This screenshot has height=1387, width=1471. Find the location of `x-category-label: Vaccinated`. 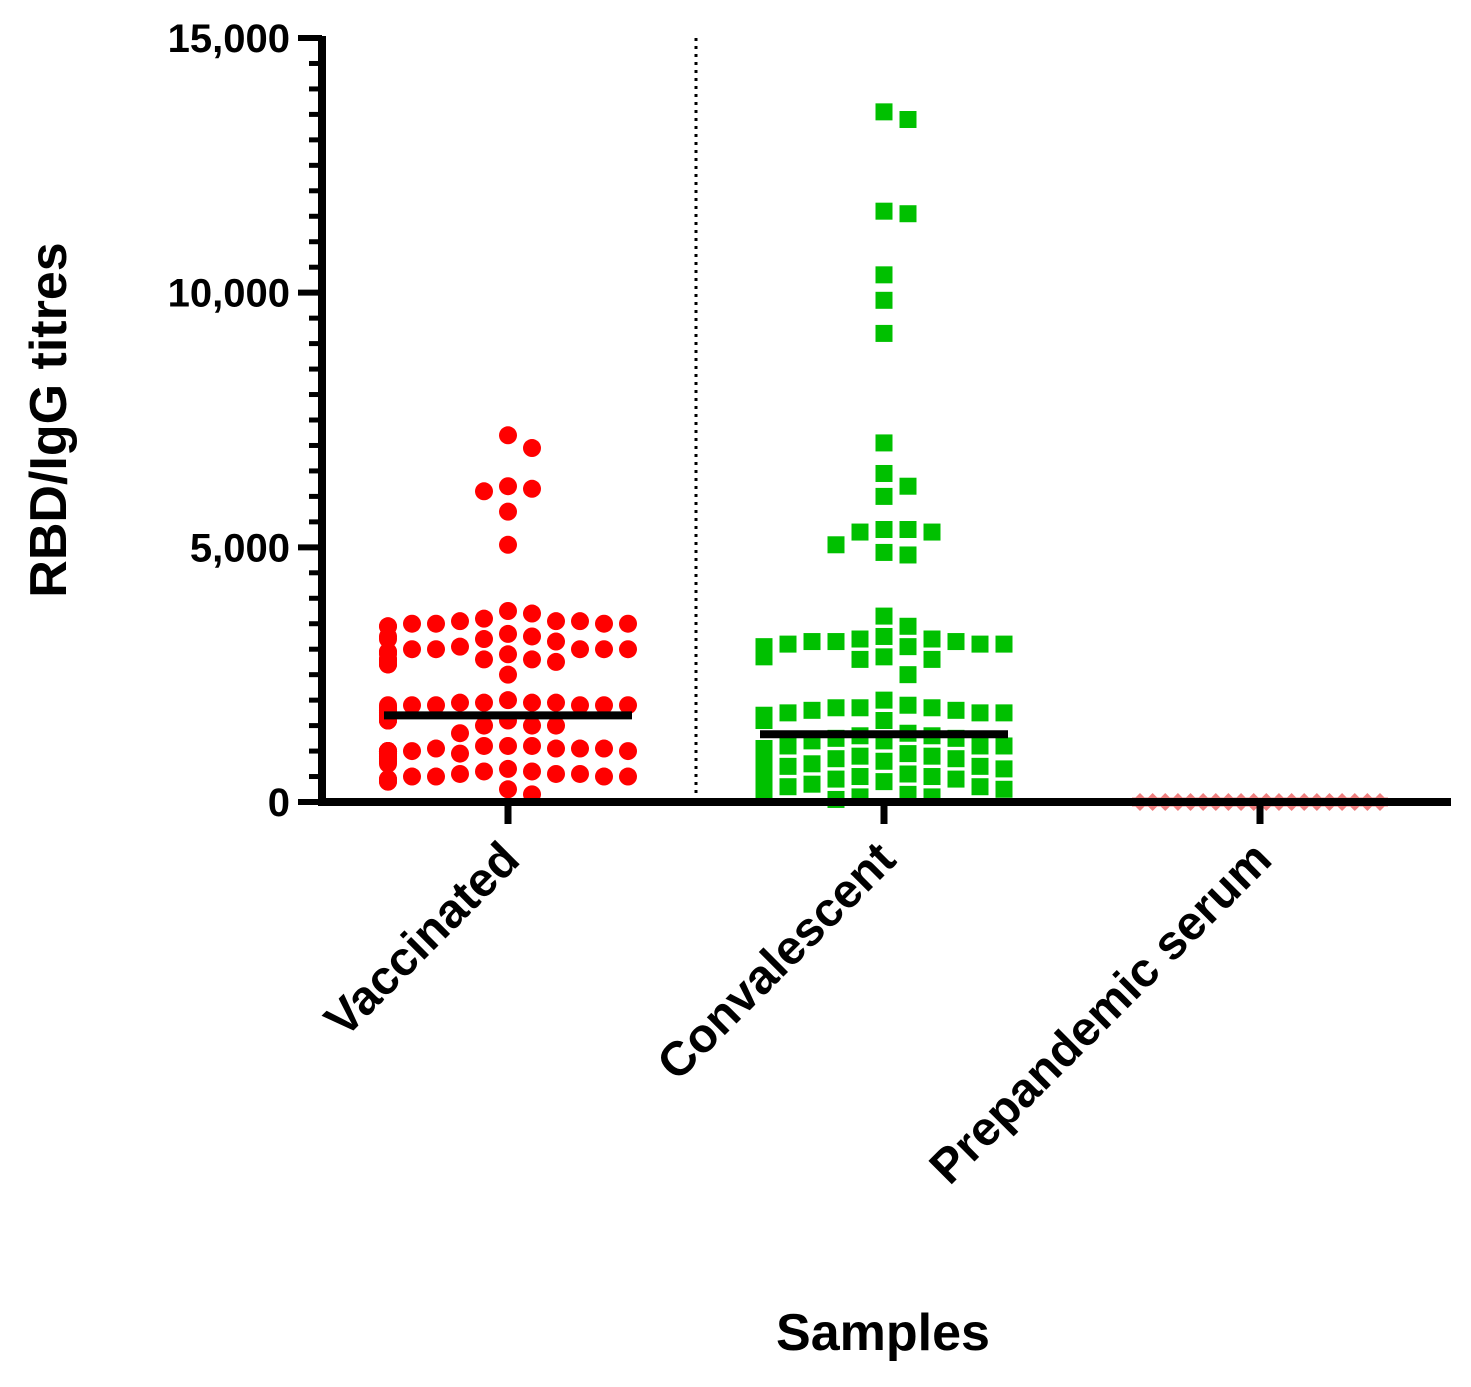

x-category-label: Vaccinated is located at coordinates (422, 939).